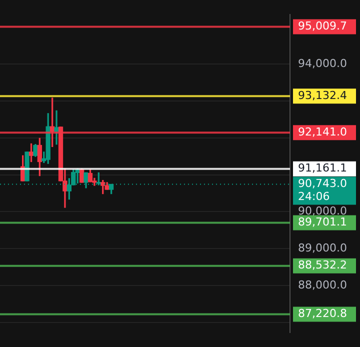 This screenshot has width=360, height=347. What do you see at coordinates (322, 247) in the screenshot?
I see `y-tick-label: 89,000.0` at bounding box center [322, 247].